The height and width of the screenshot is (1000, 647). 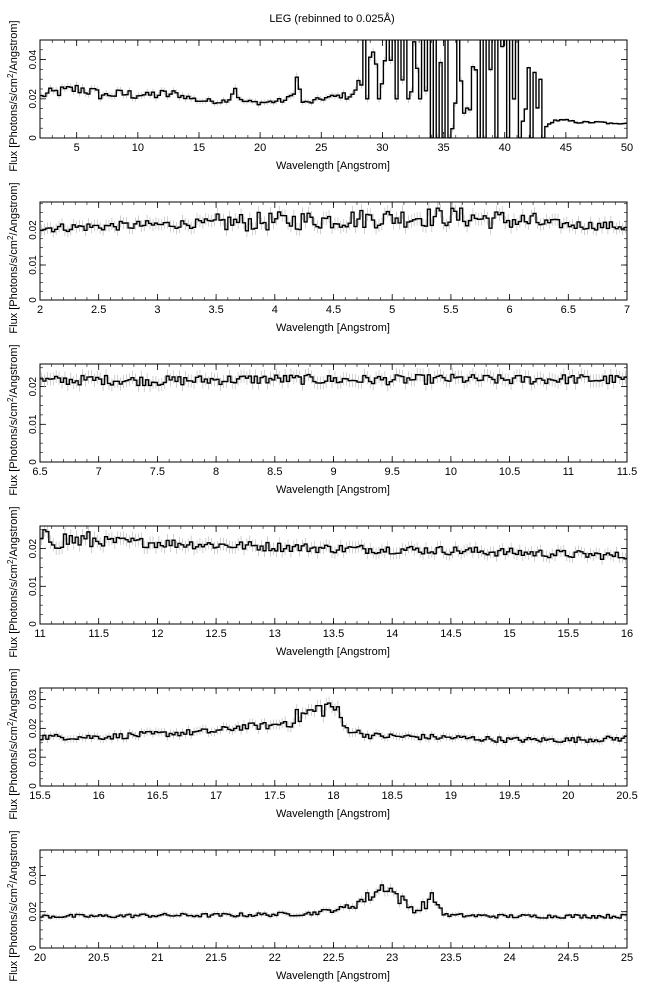 What do you see at coordinates (157, 958) in the screenshot?
I see `x-tick-label: 21` at bounding box center [157, 958].